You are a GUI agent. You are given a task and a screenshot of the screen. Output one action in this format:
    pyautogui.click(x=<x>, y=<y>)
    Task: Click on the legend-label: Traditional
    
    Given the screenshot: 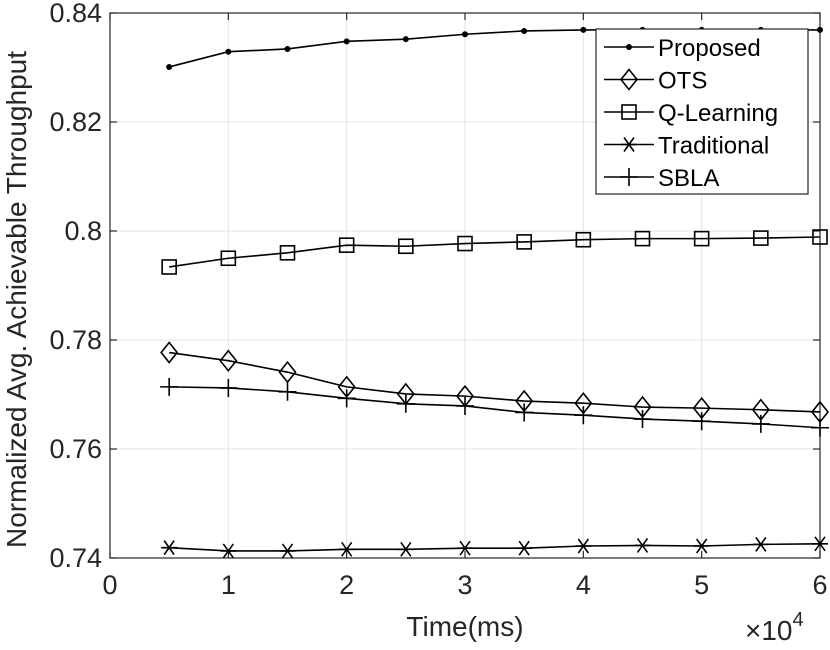 What is the action you would take?
    pyautogui.click(x=713, y=146)
    